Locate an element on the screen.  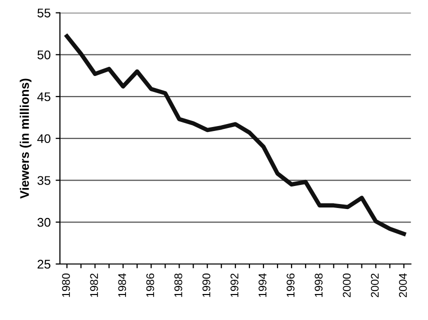
x-tick-label: 2002 is located at coordinates (374, 286).